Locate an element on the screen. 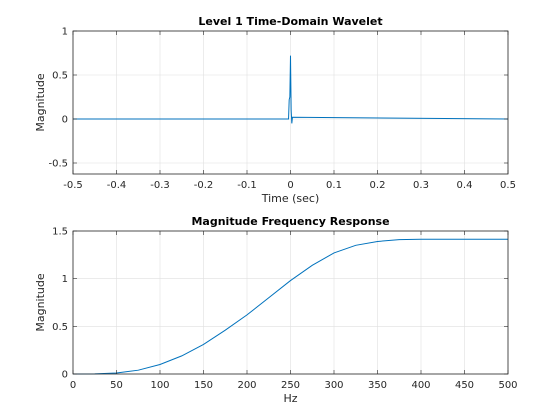 This screenshot has height=420, width=560. bottom-x-tick-label: 0 is located at coordinates (73, 385).